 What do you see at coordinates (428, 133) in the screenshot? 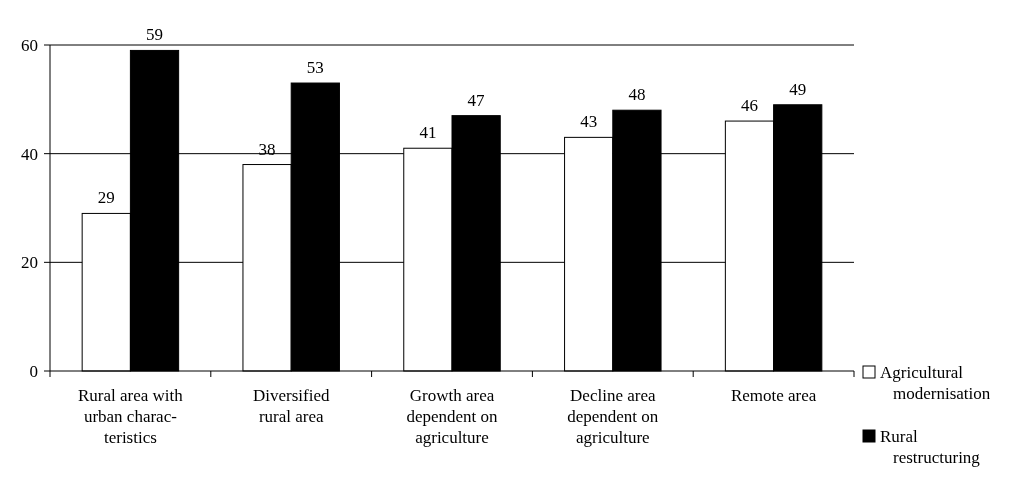
I see `data-label: 41` at bounding box center [428, 133].